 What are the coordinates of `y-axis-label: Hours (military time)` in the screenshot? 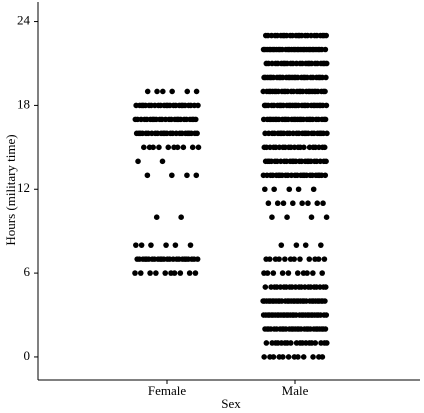 It's located at (10, 189).